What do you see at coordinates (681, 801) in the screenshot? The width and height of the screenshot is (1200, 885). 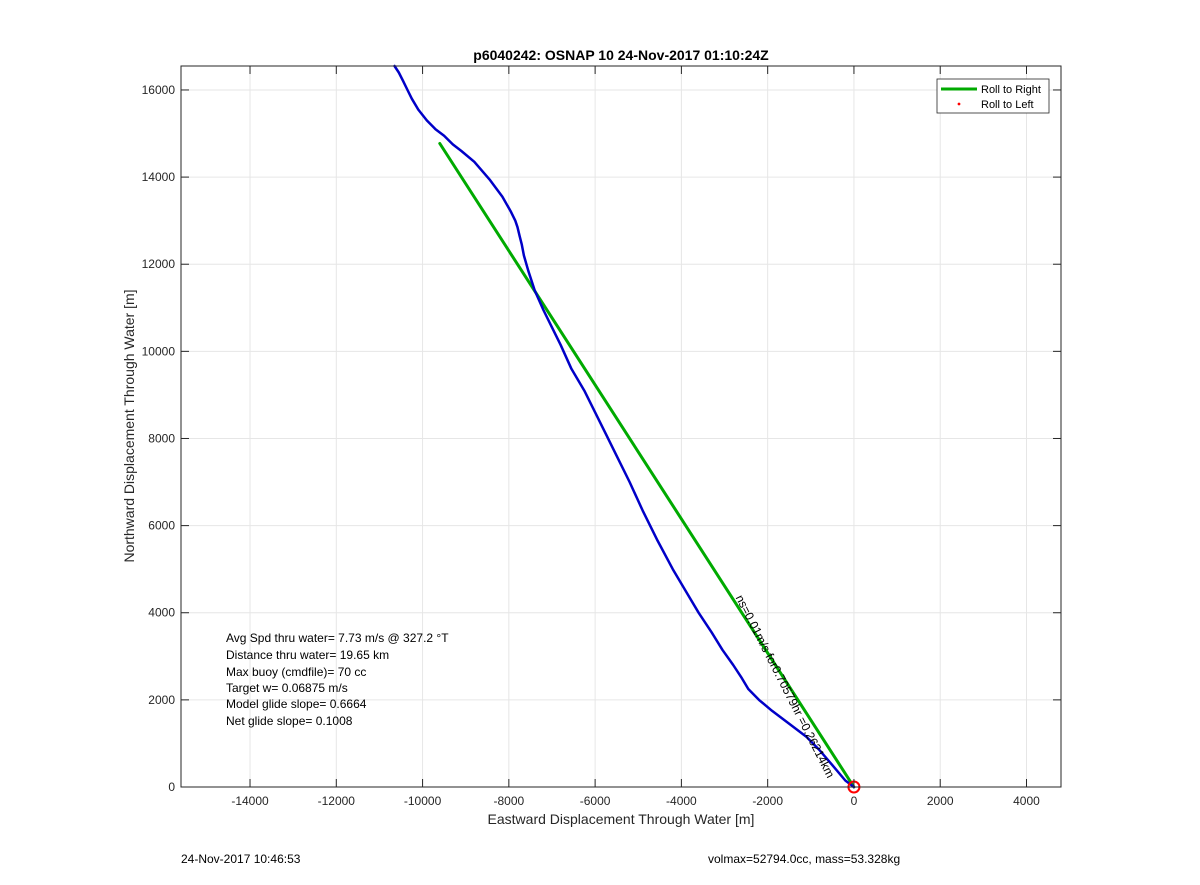 I see `x-tick-label: -4000` at bounding box center [681, 801].